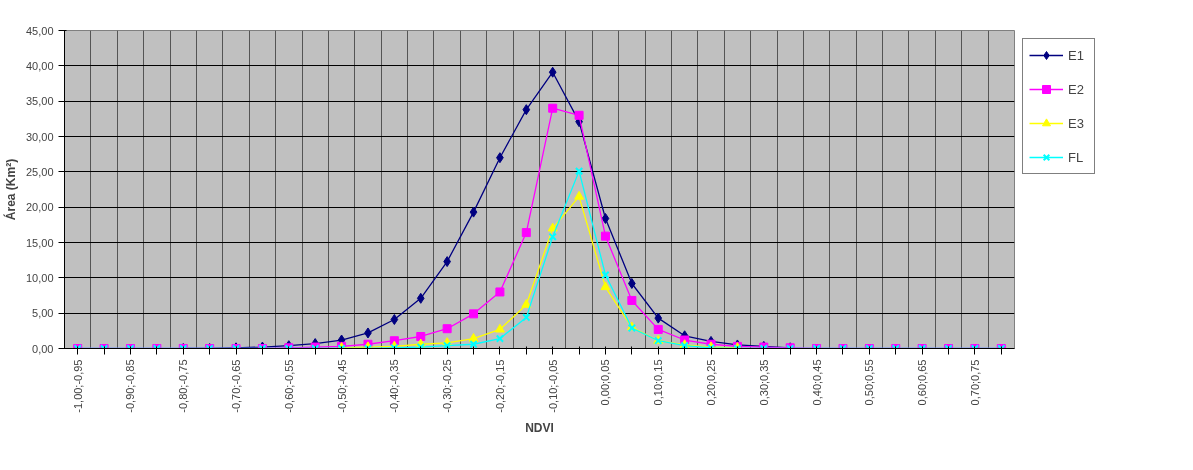 The image size is (1193, 470). I want to click on x-tick-label: 0,40;0,45, so click(816, 382).